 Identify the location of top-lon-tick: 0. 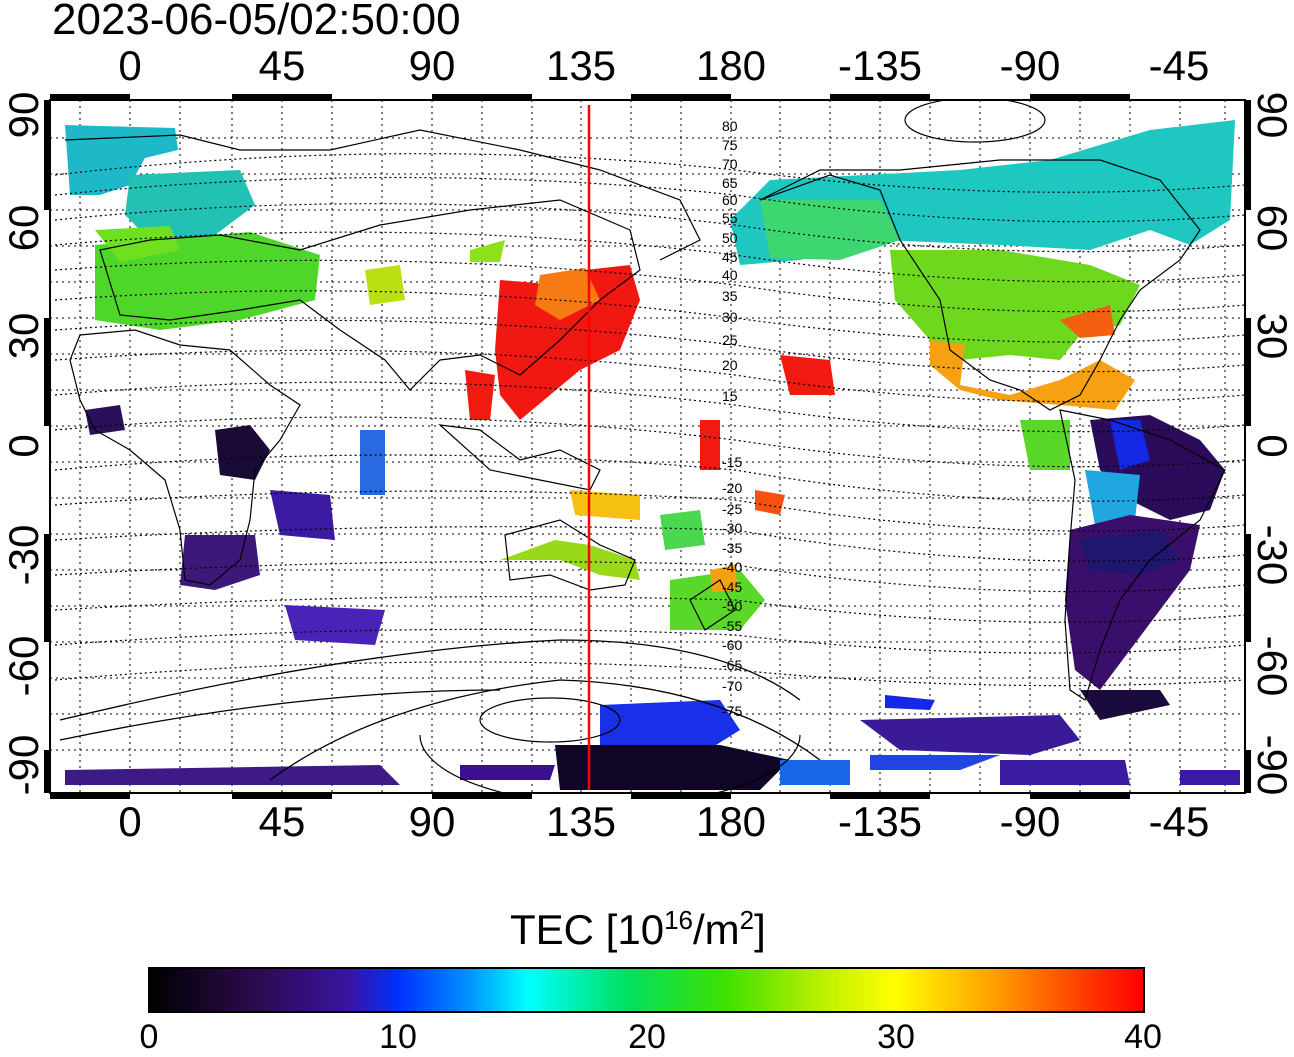
(130, 65).